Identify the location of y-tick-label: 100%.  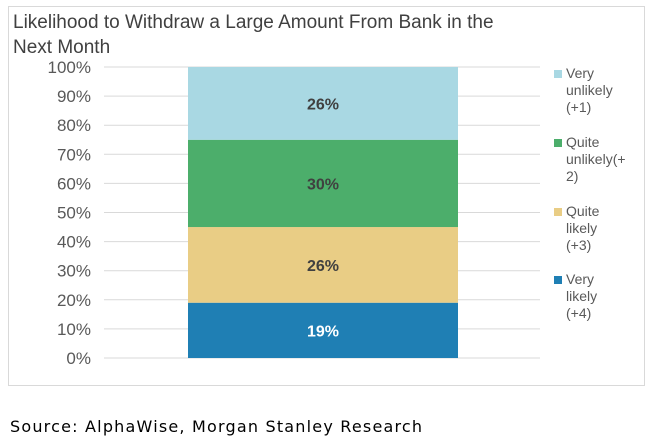
(69, 67).